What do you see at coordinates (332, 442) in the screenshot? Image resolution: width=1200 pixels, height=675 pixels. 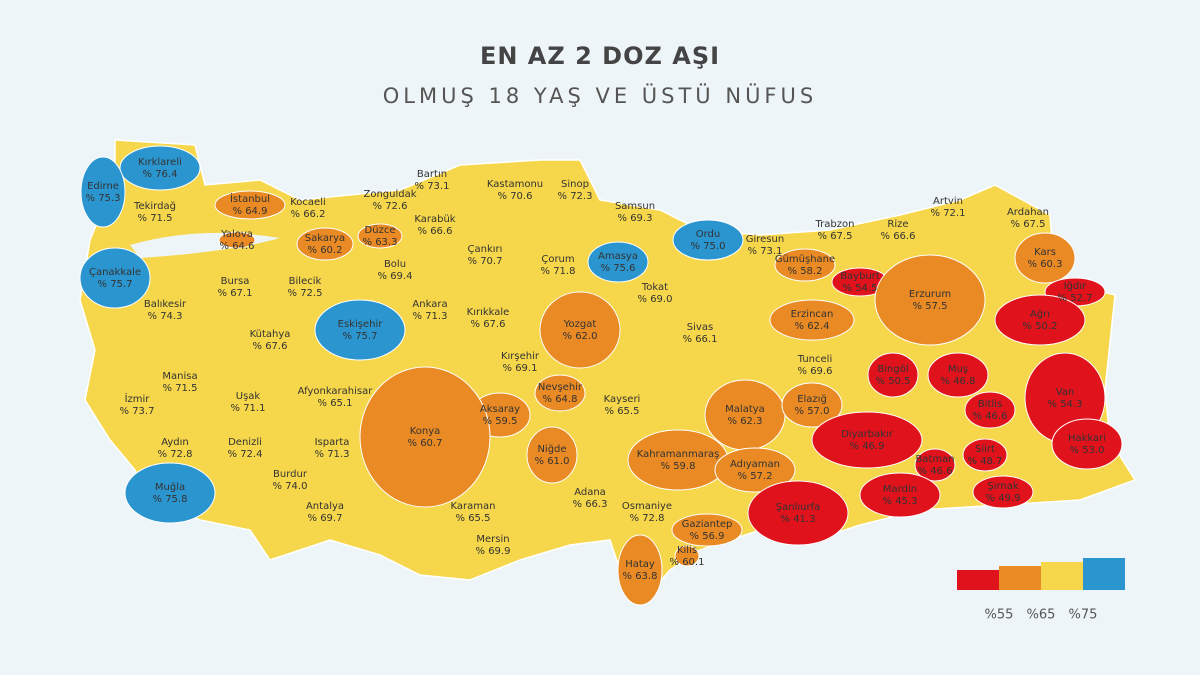 I see `province-name: Isparta` at bounding box center [332, 442].